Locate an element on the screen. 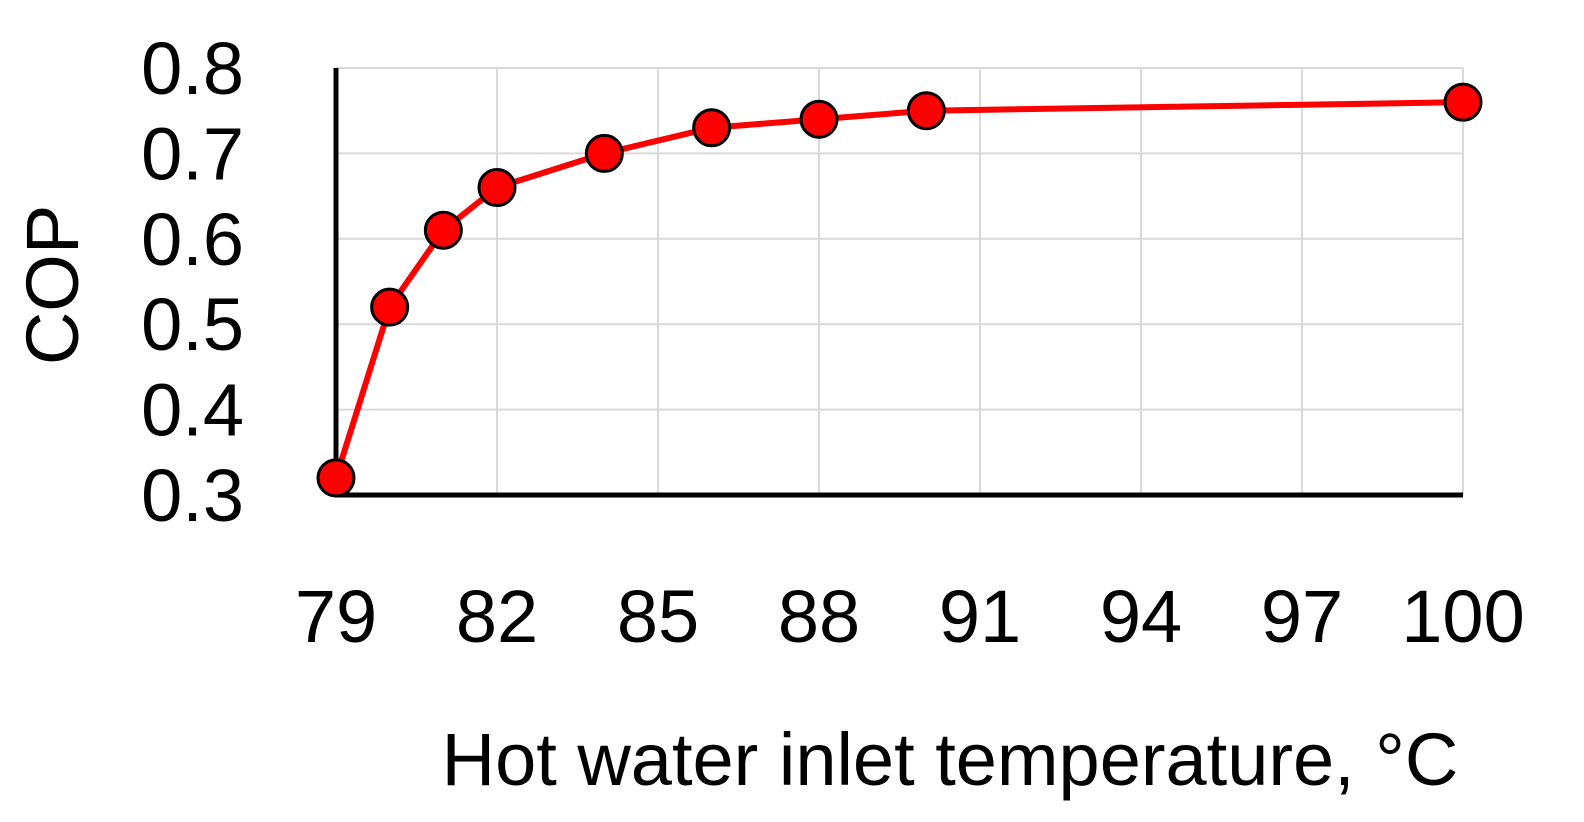  y-tick-label: 0.4 is located at coordinates (192, 410).